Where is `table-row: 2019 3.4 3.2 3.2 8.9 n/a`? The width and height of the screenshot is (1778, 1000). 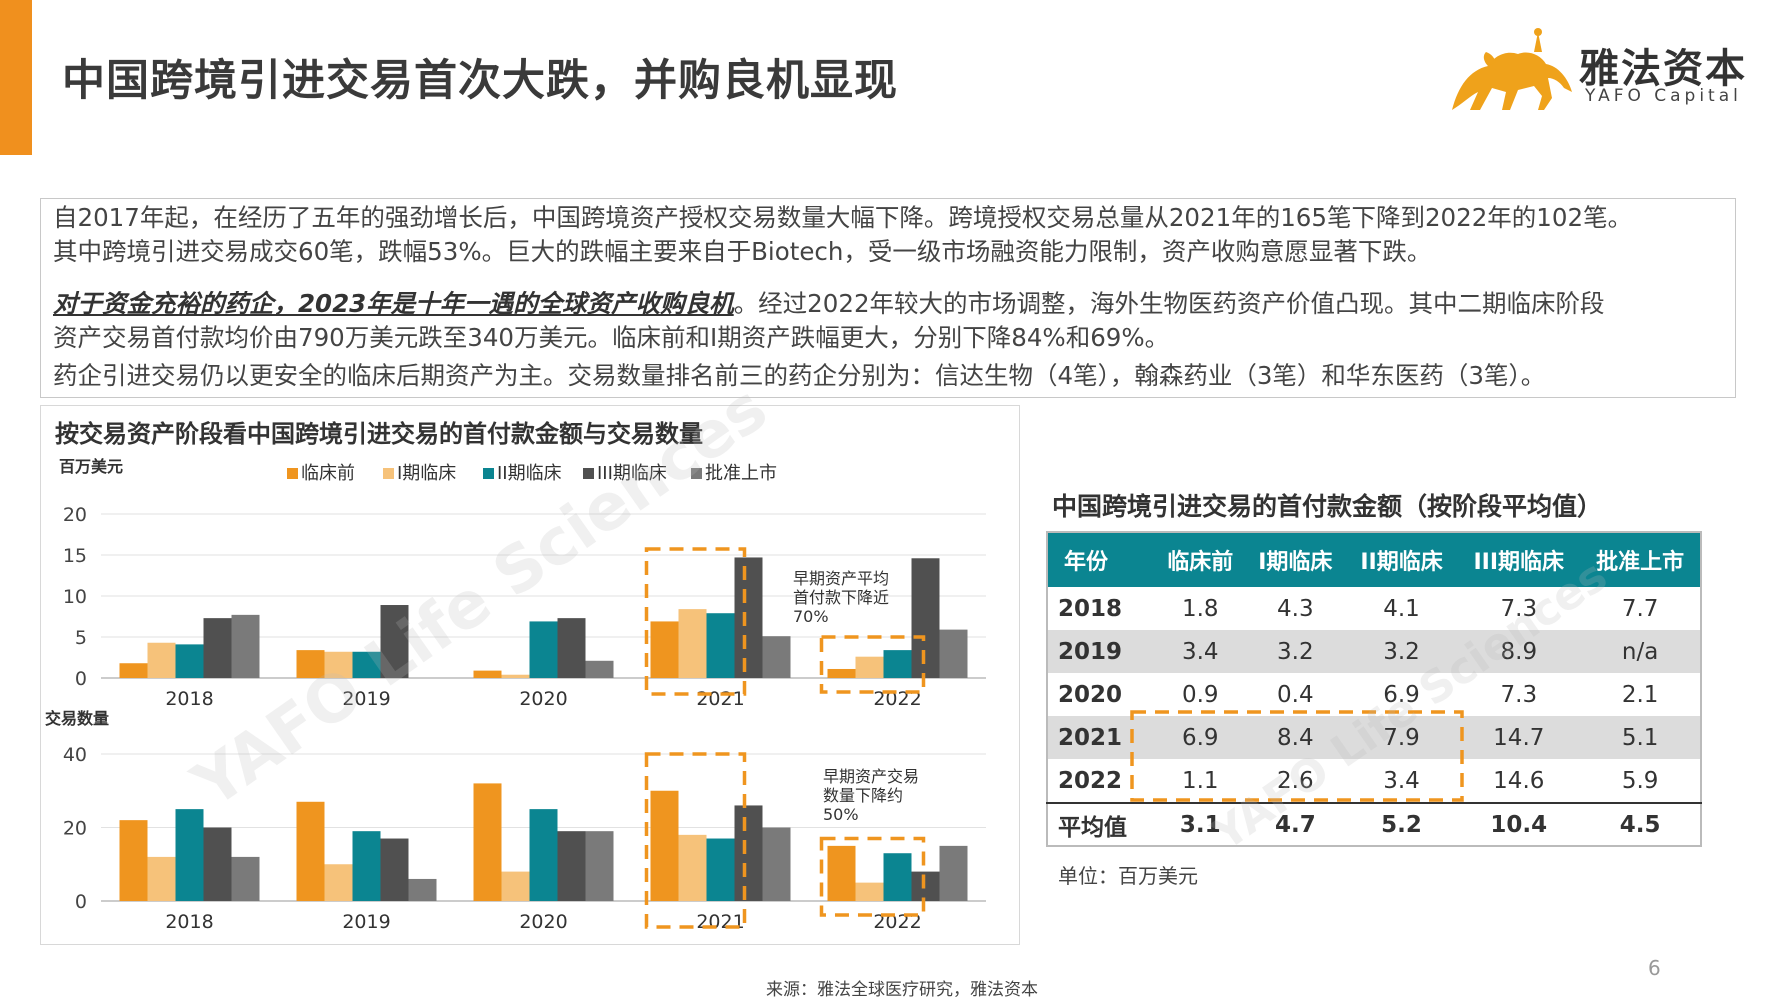
table-row: 2019 3.4 3.2 3.2 8.9 n/a is located at coordinates (1374, 651).